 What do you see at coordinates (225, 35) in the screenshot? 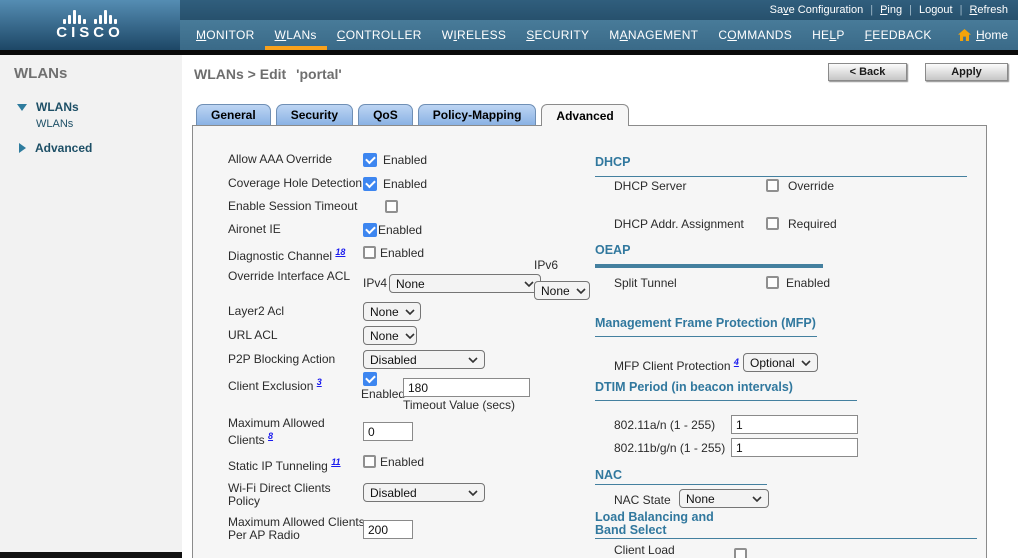
I see `nav-monitor: M ONITOR` at bounding box center [225, 35].